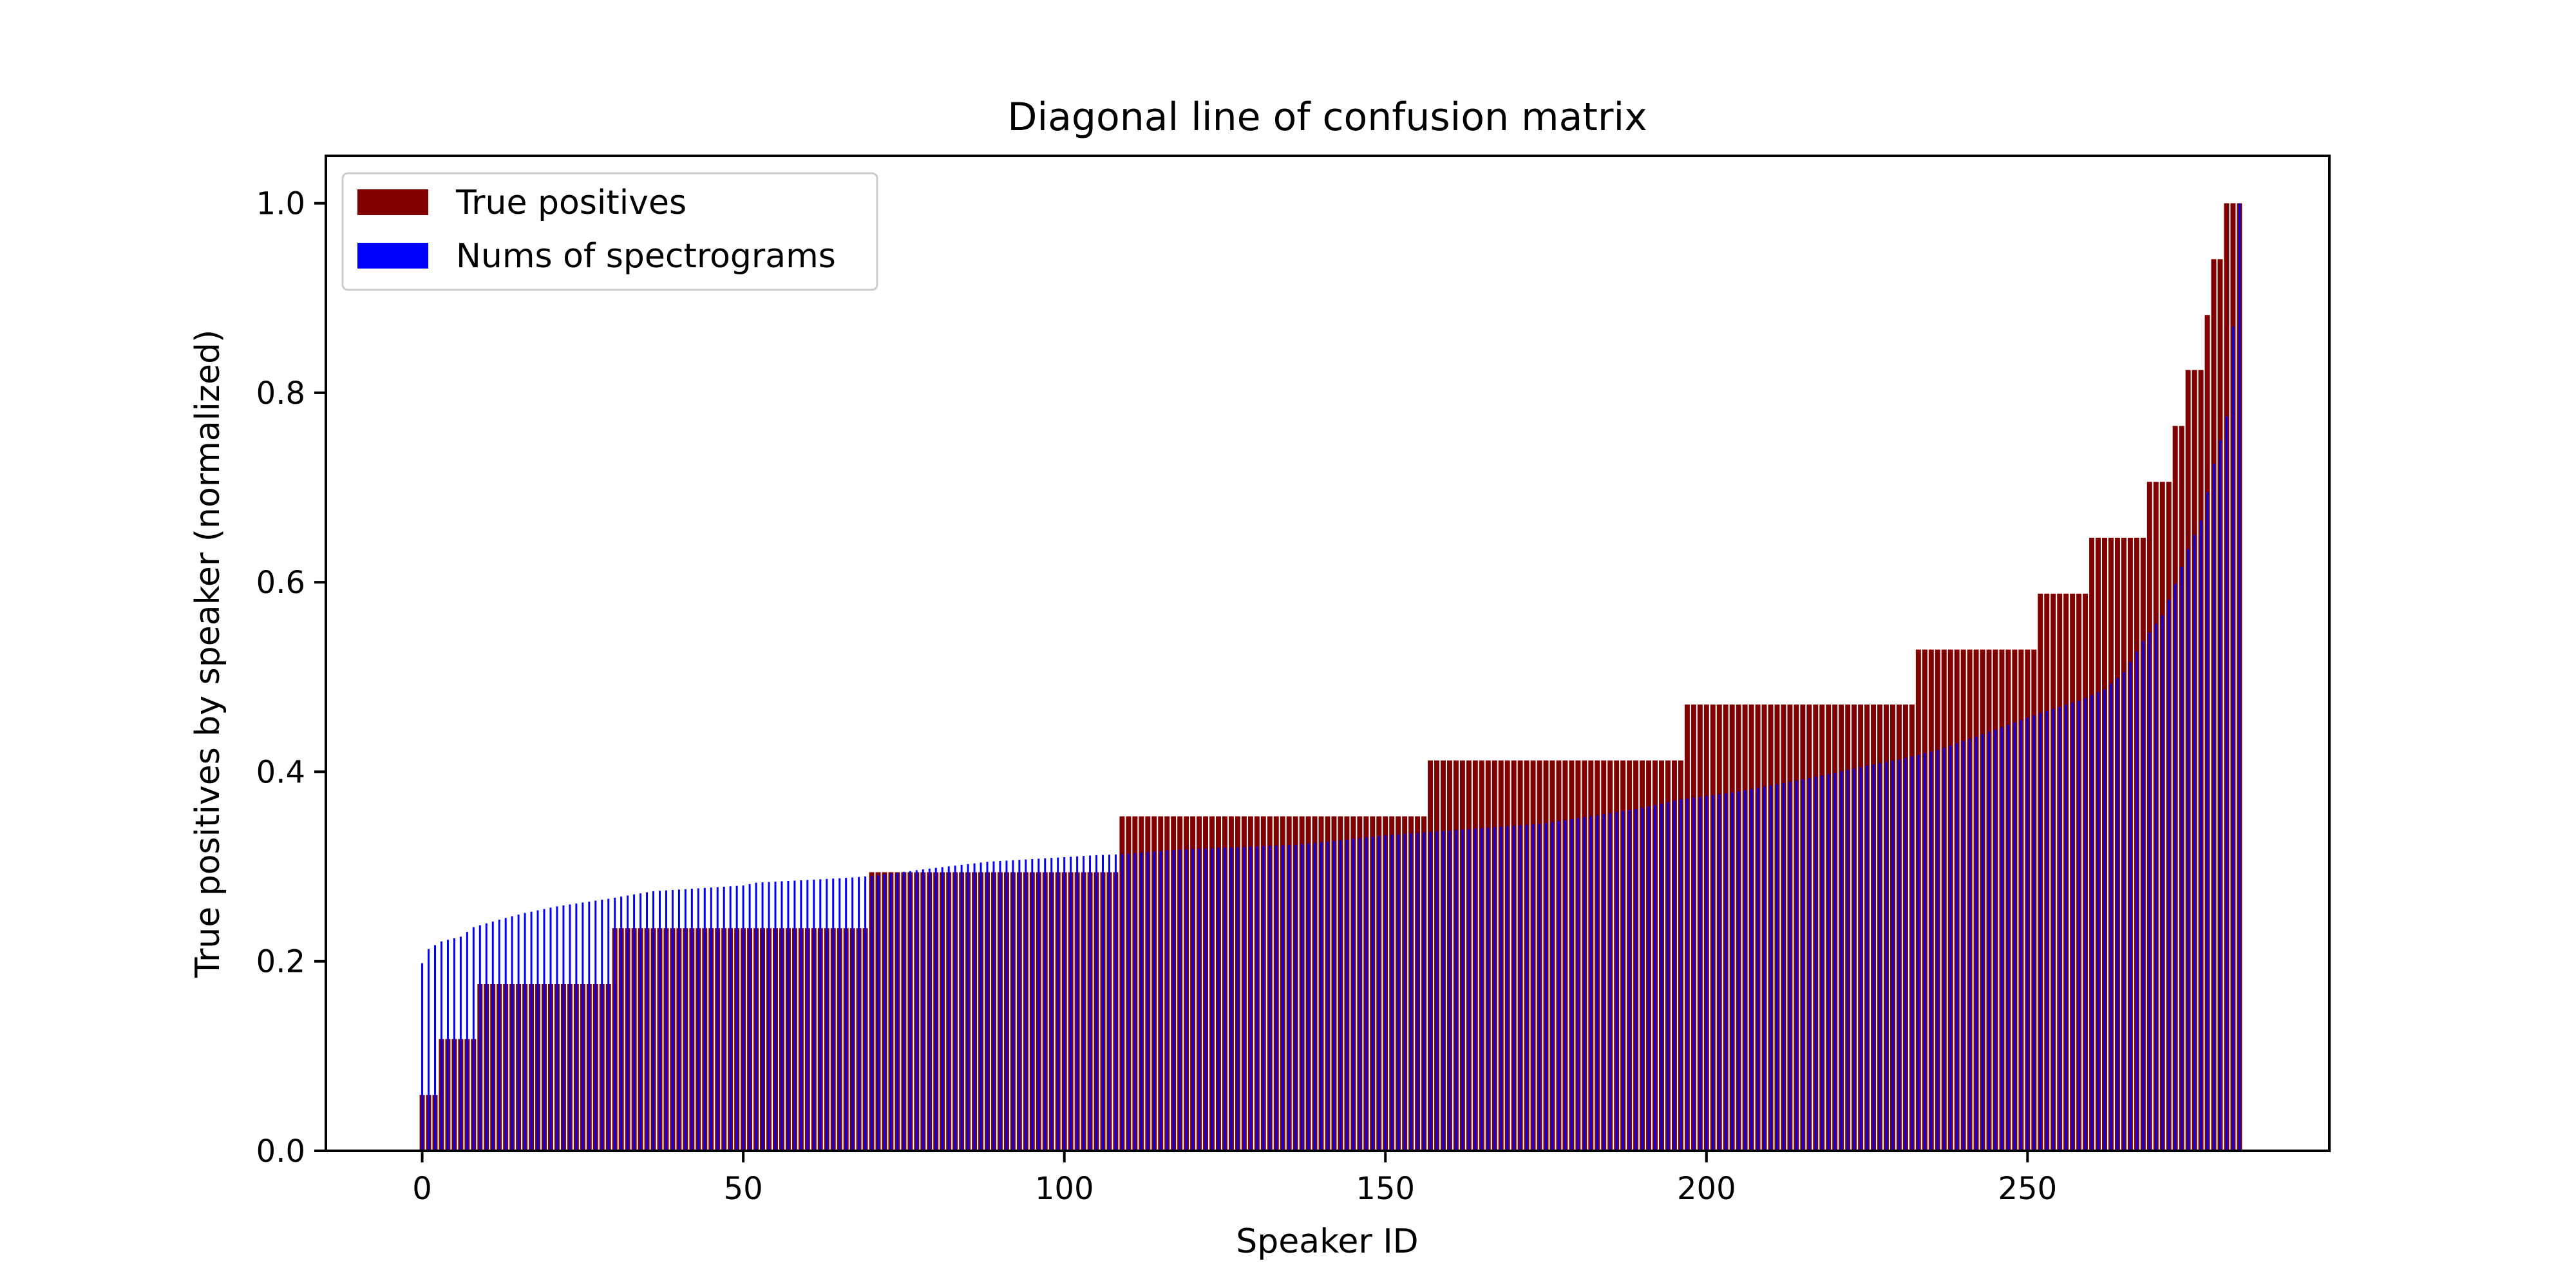 The width and height of the screenshot is (2576, 1288). I want to click on x-axis: 0 50 100 150 200 250, so click(1234, 1179).